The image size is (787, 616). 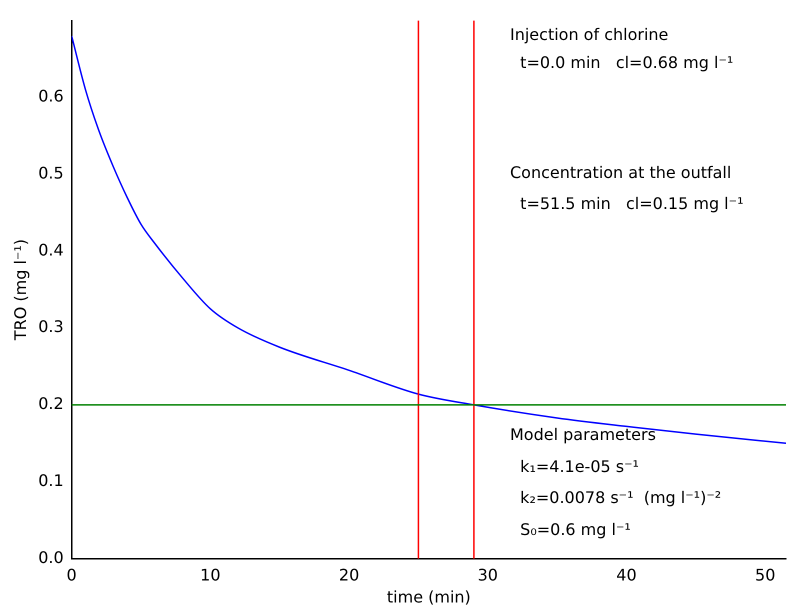 What do you see at coordinates (626, 574) in the screenshot?
I see `x-tick-label: 40` at bounding box center [626, 574].